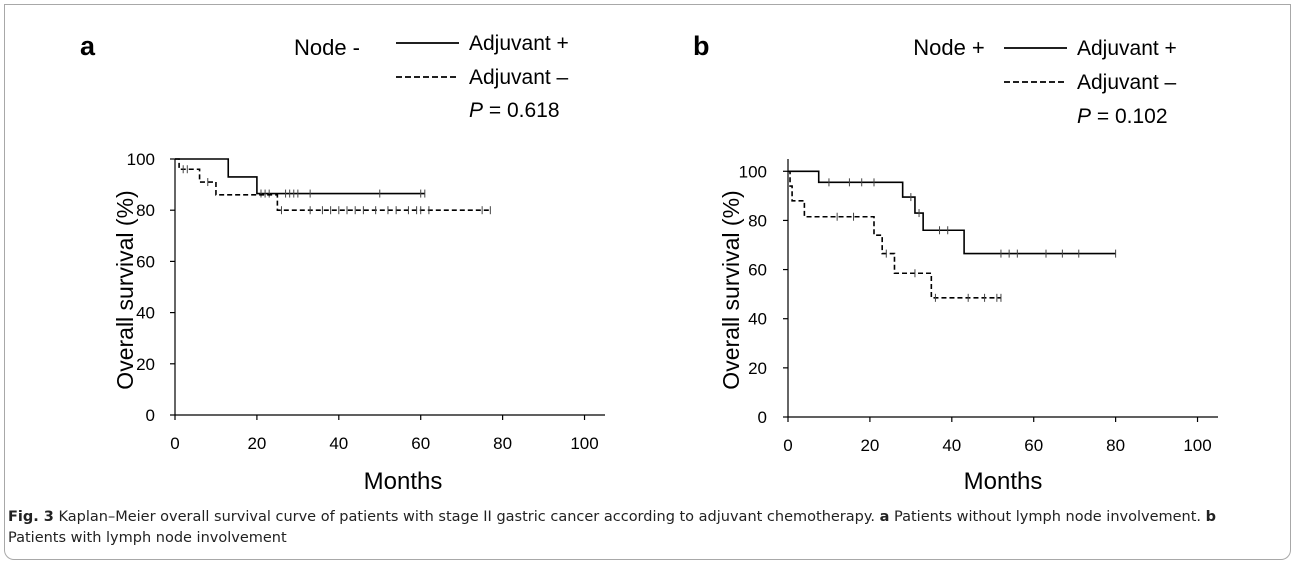 The height and width of the screenshot is (563, 1293). I want to click on panel-b-x-tick-label-0: 0, so click(787, 445).